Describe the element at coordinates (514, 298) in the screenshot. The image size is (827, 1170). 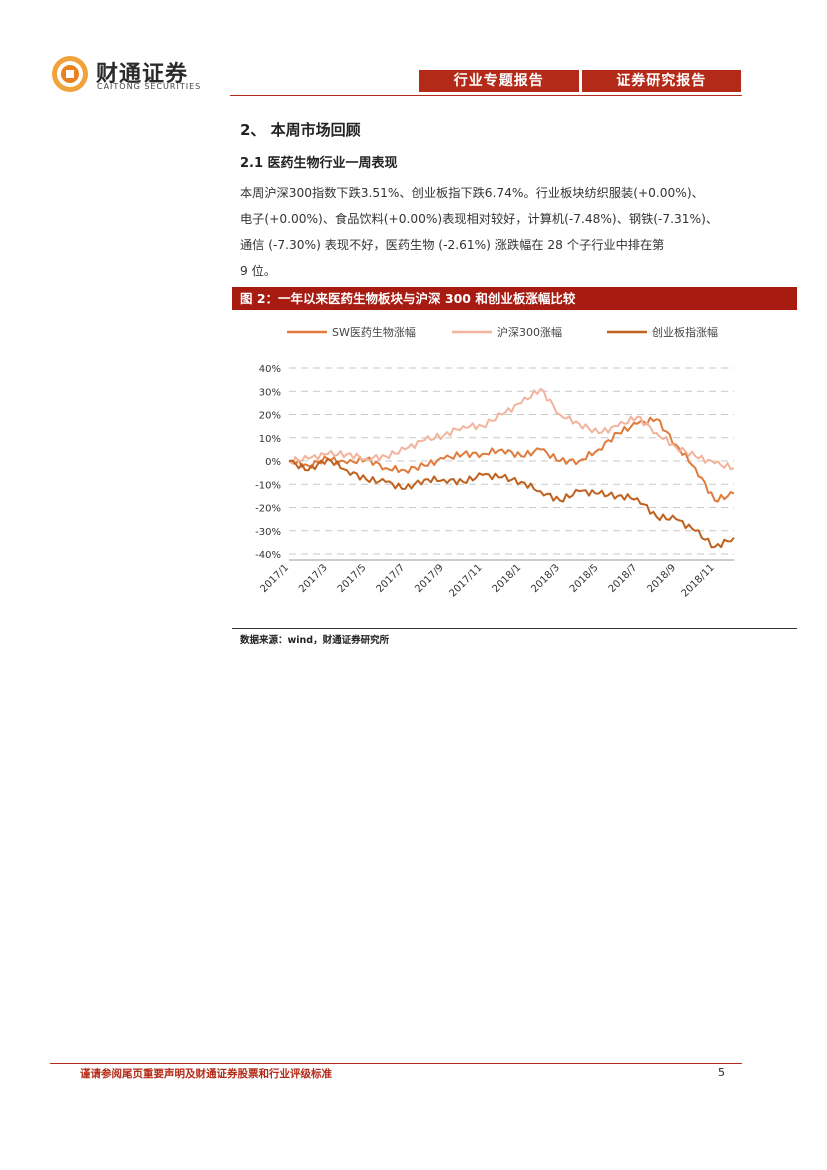
I see `figure-title: 图 2：一年以来医药生物板块与沪深 300 和创业板涨幅比较` at that location.